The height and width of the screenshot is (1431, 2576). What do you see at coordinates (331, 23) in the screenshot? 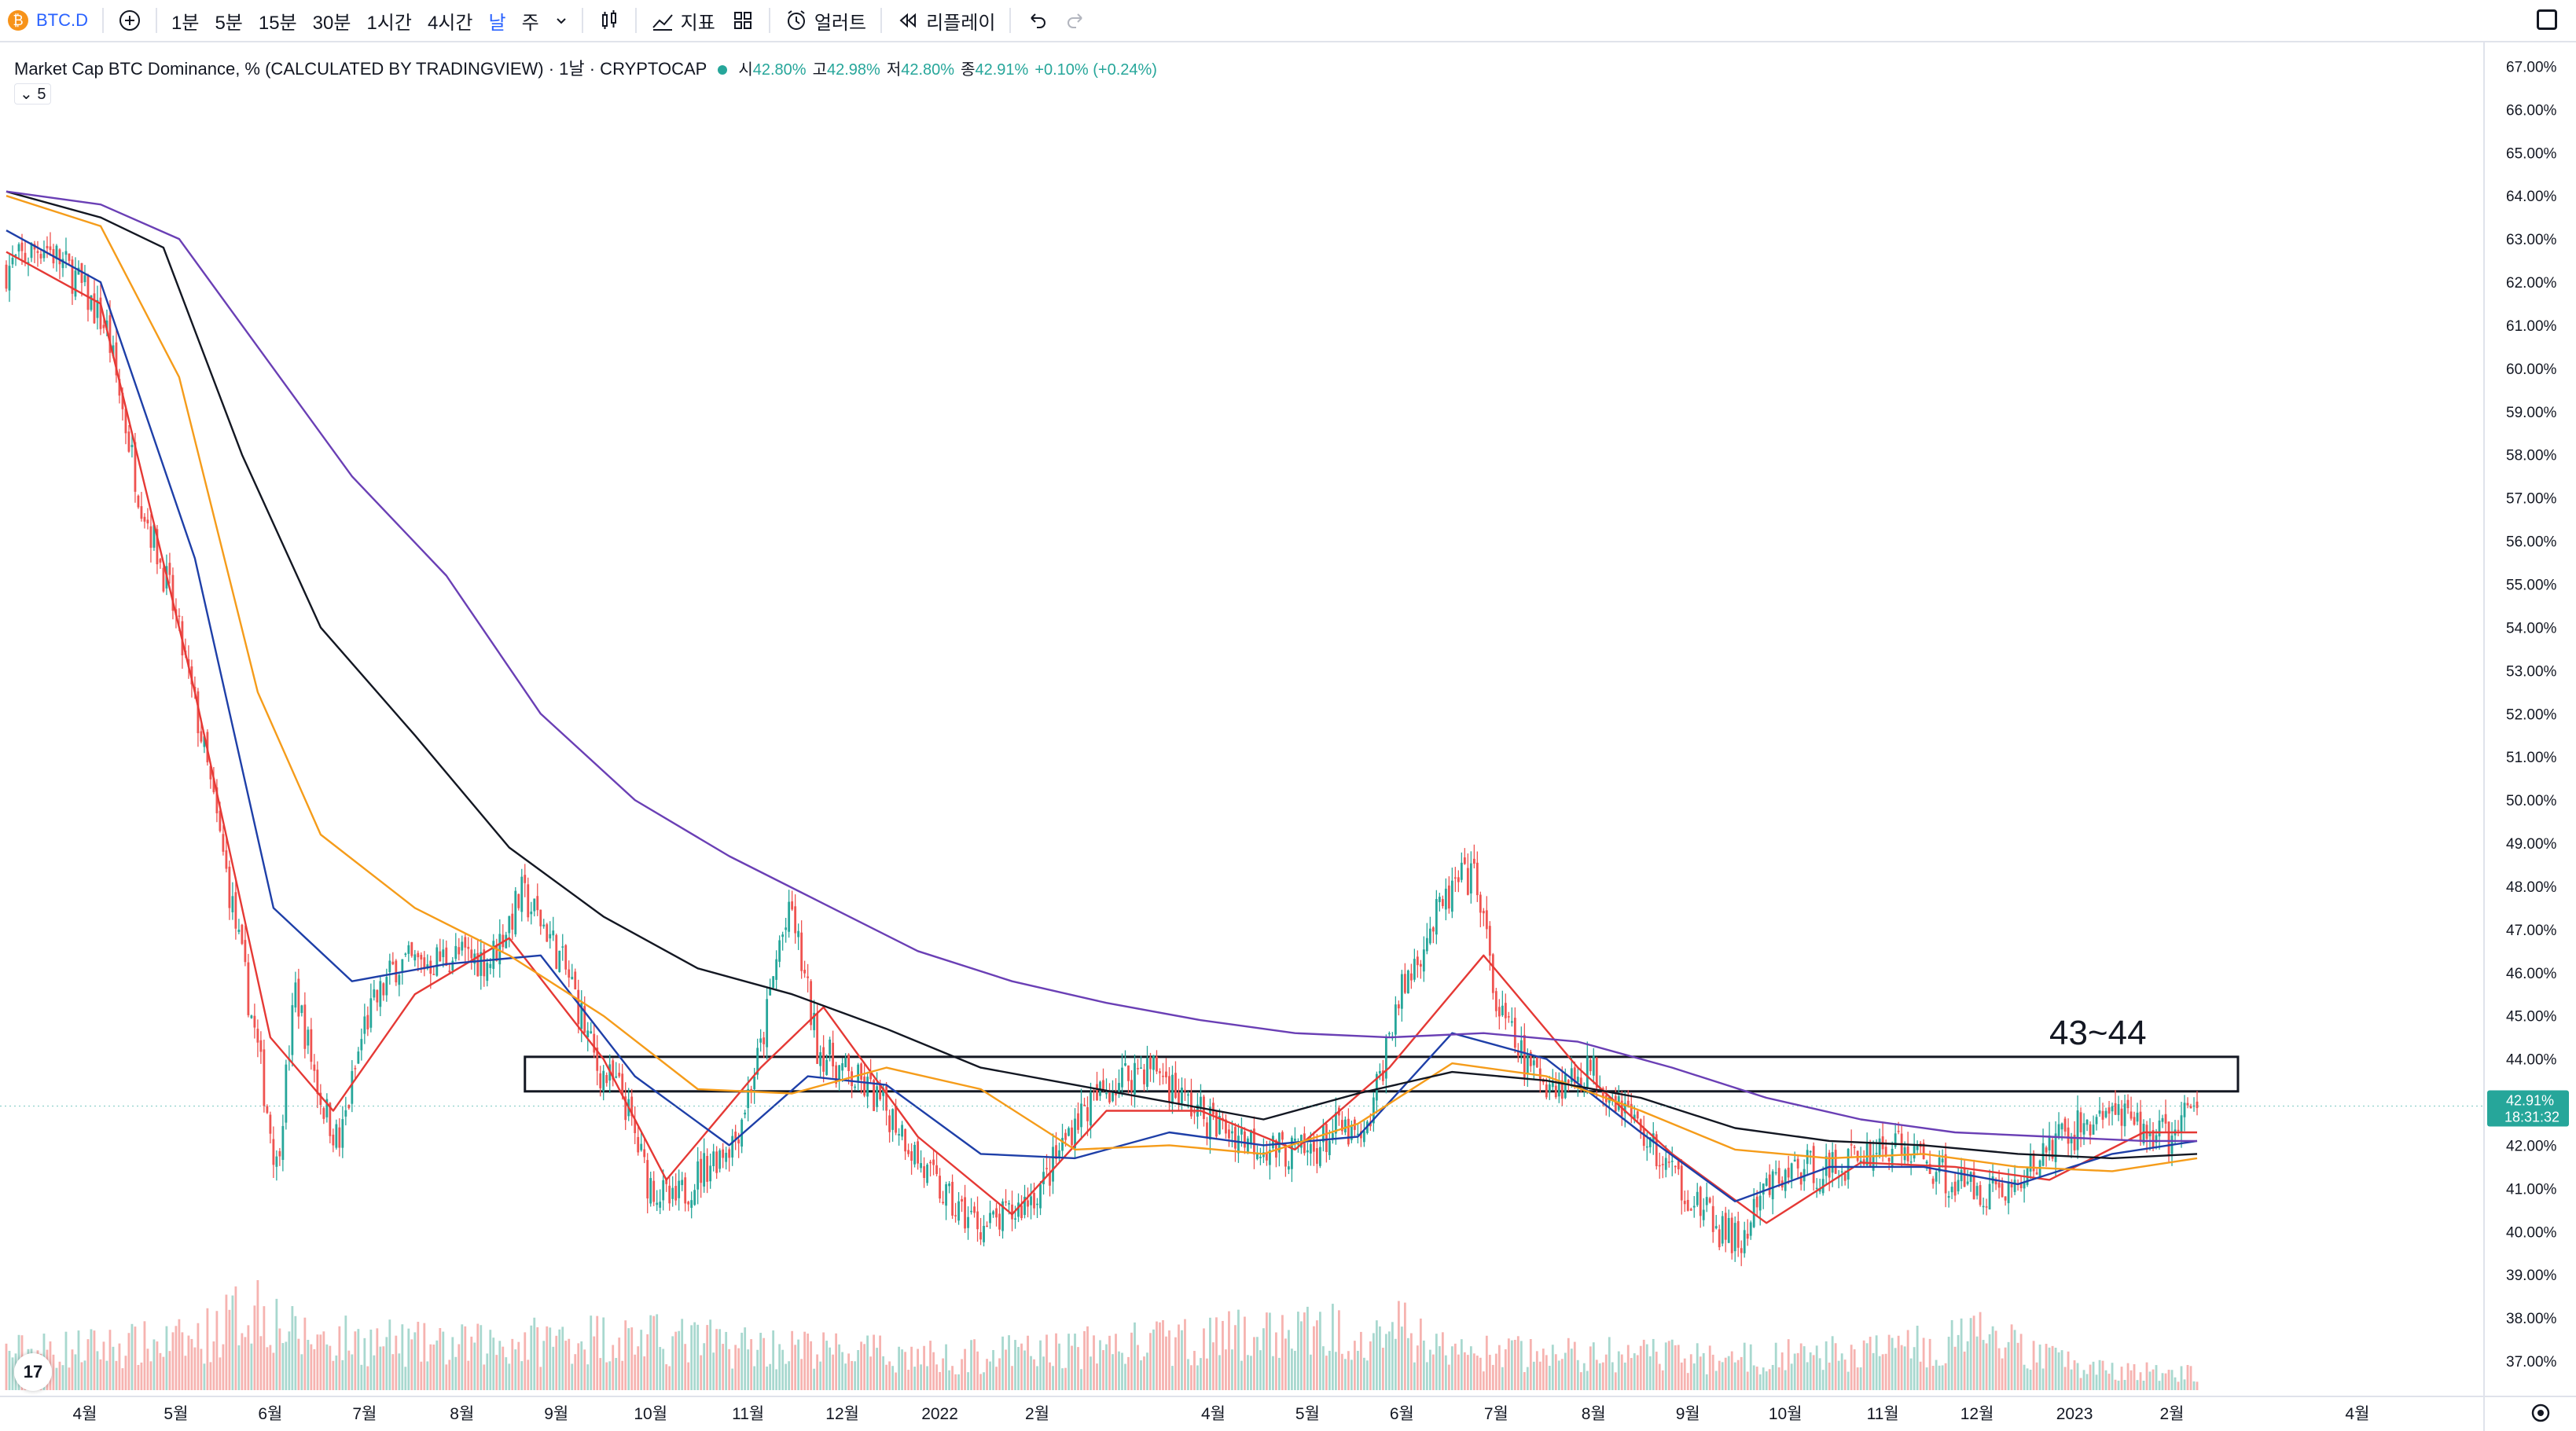
I see `interval-30m: 30분` at bounding box center [331, 23].